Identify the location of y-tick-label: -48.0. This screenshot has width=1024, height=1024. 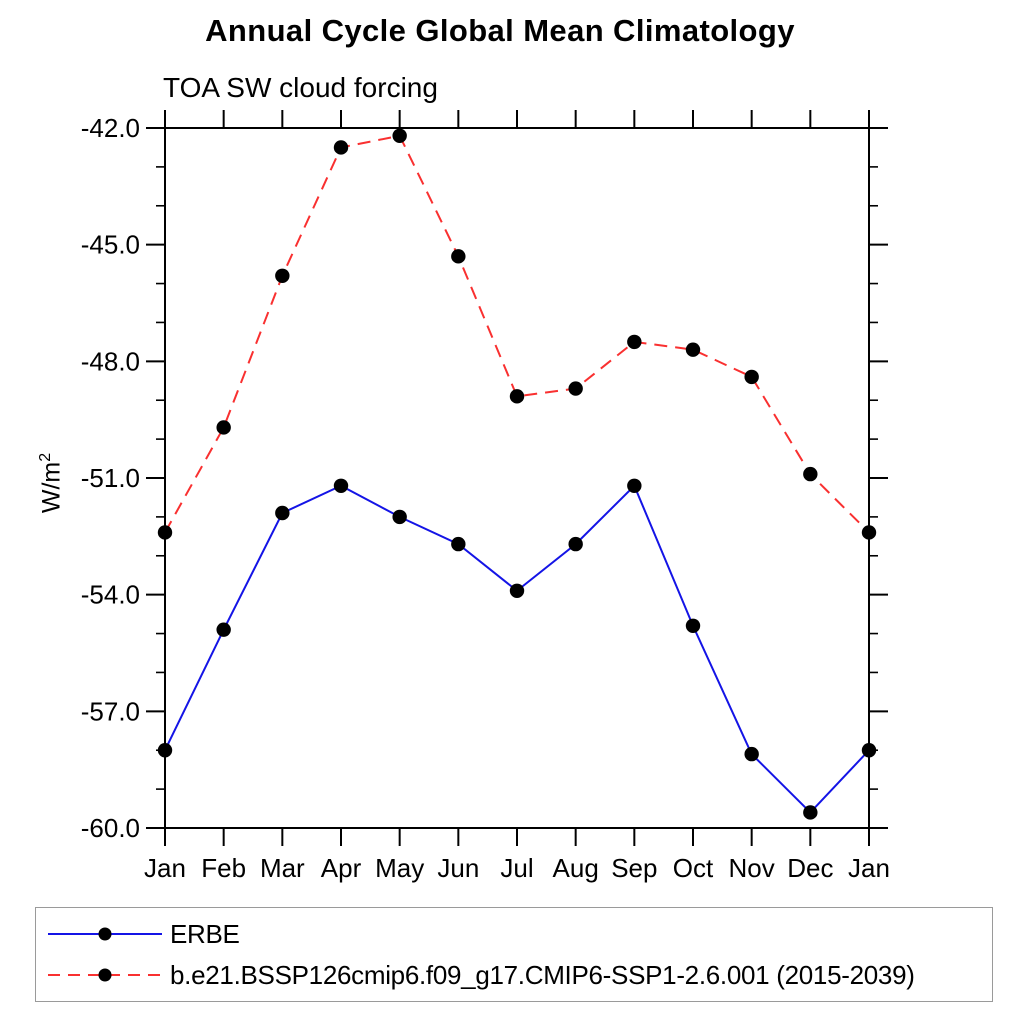
(110, 361).